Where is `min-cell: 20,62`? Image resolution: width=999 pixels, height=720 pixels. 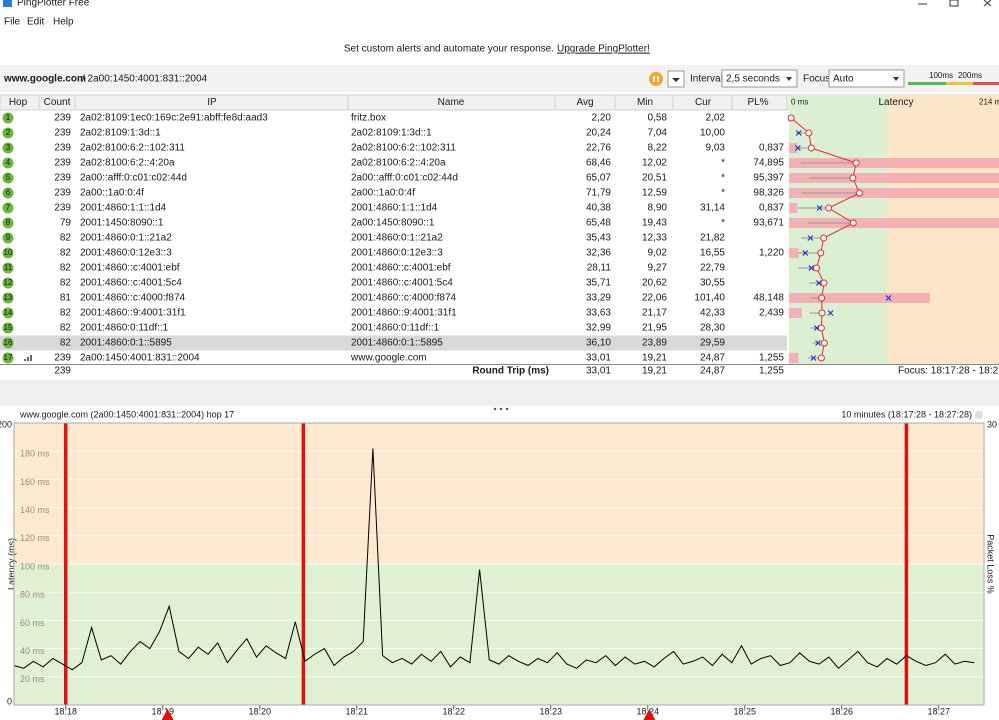
min-cell: 20,62 is located at coordinates (654, 283).